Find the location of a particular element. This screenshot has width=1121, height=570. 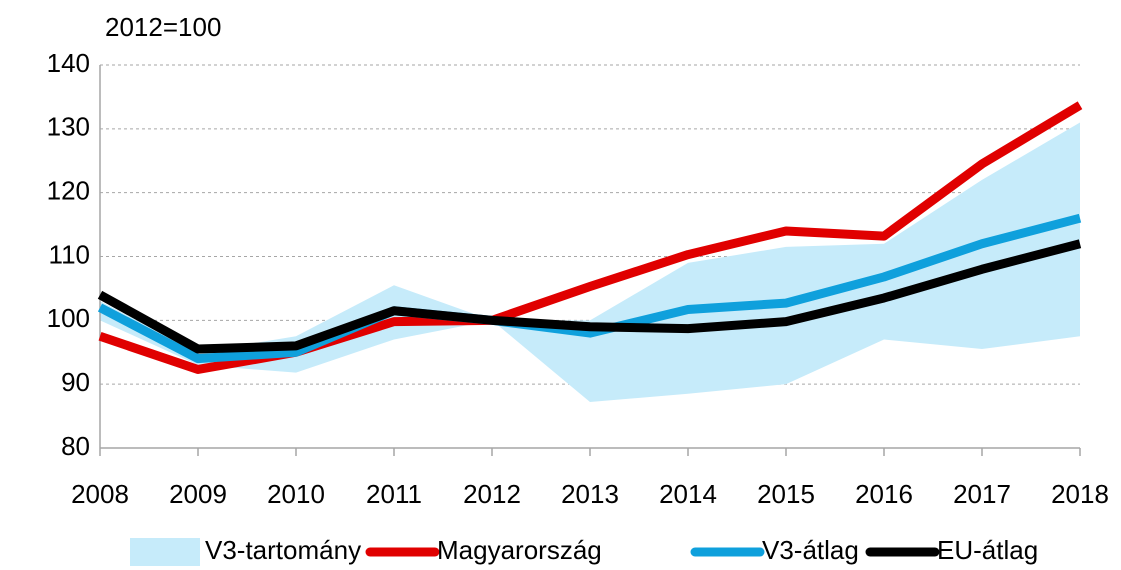

x-tick-label: 2010 is located at coordinates (296, 494).